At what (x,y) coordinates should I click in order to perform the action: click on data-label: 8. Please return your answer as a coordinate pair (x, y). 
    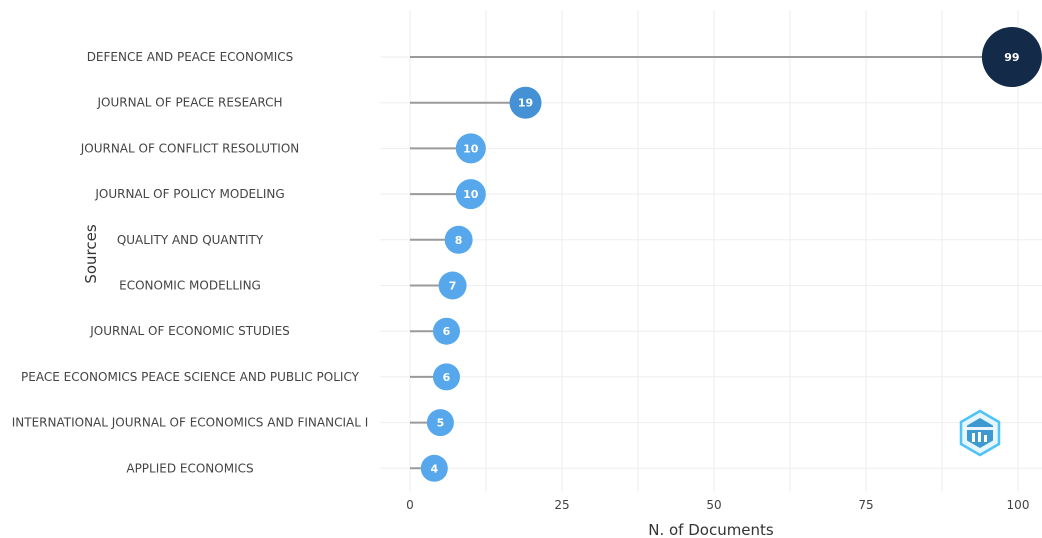
    Looking at the image, I should click on (459, 240).